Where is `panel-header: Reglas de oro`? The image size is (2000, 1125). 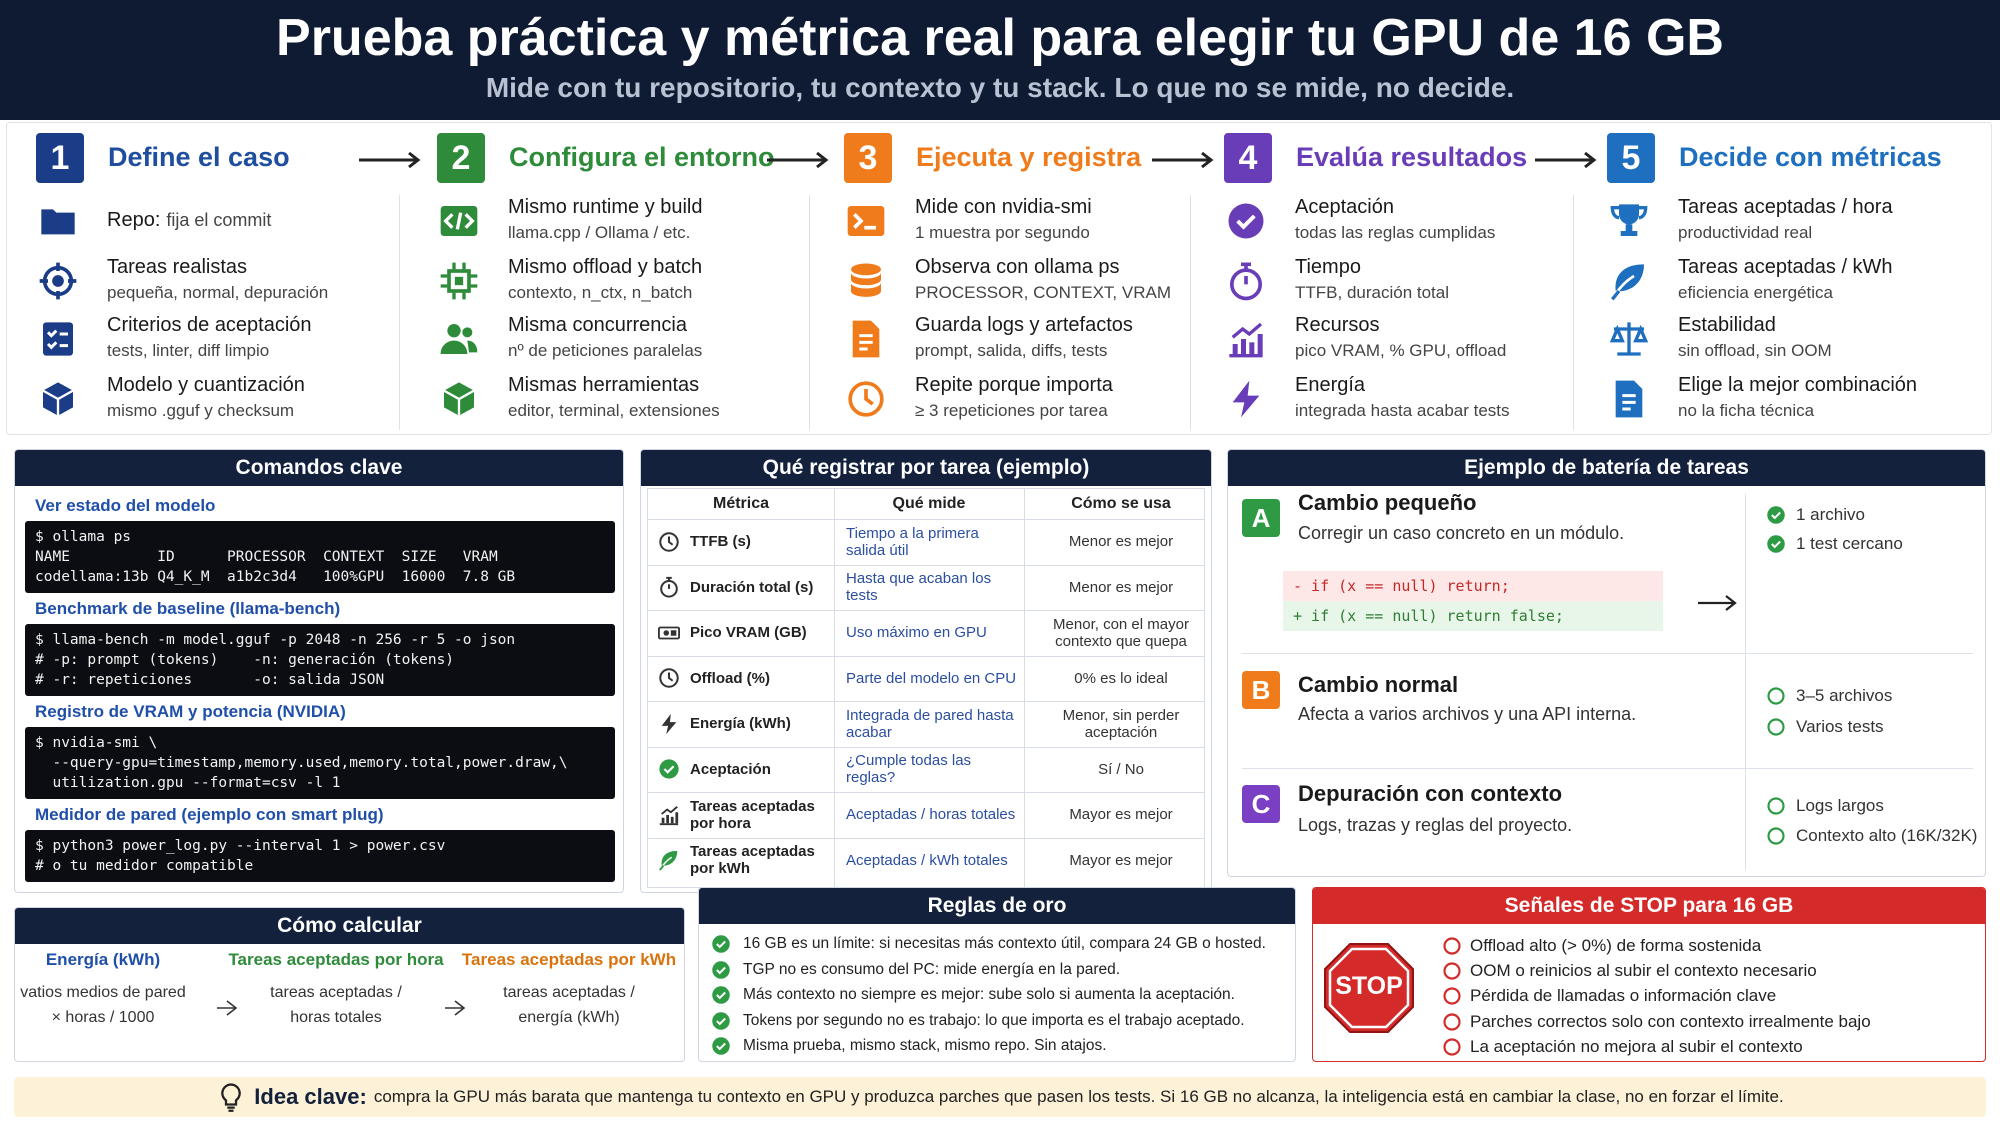
panel-header: Reglas de oro is located at coordinates (997, 906).